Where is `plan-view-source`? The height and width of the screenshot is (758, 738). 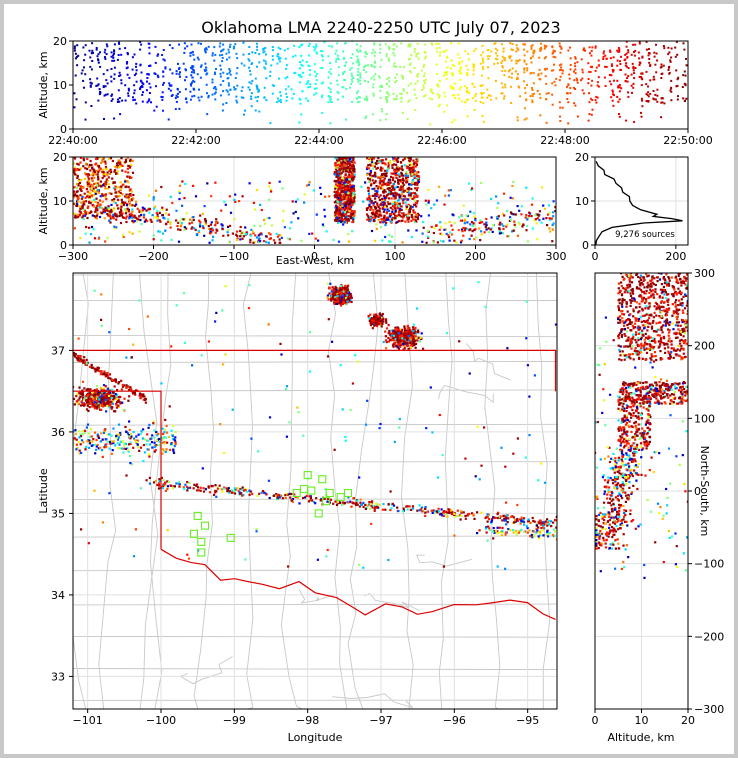
plan-view-source is located at coordinates (398, 328).